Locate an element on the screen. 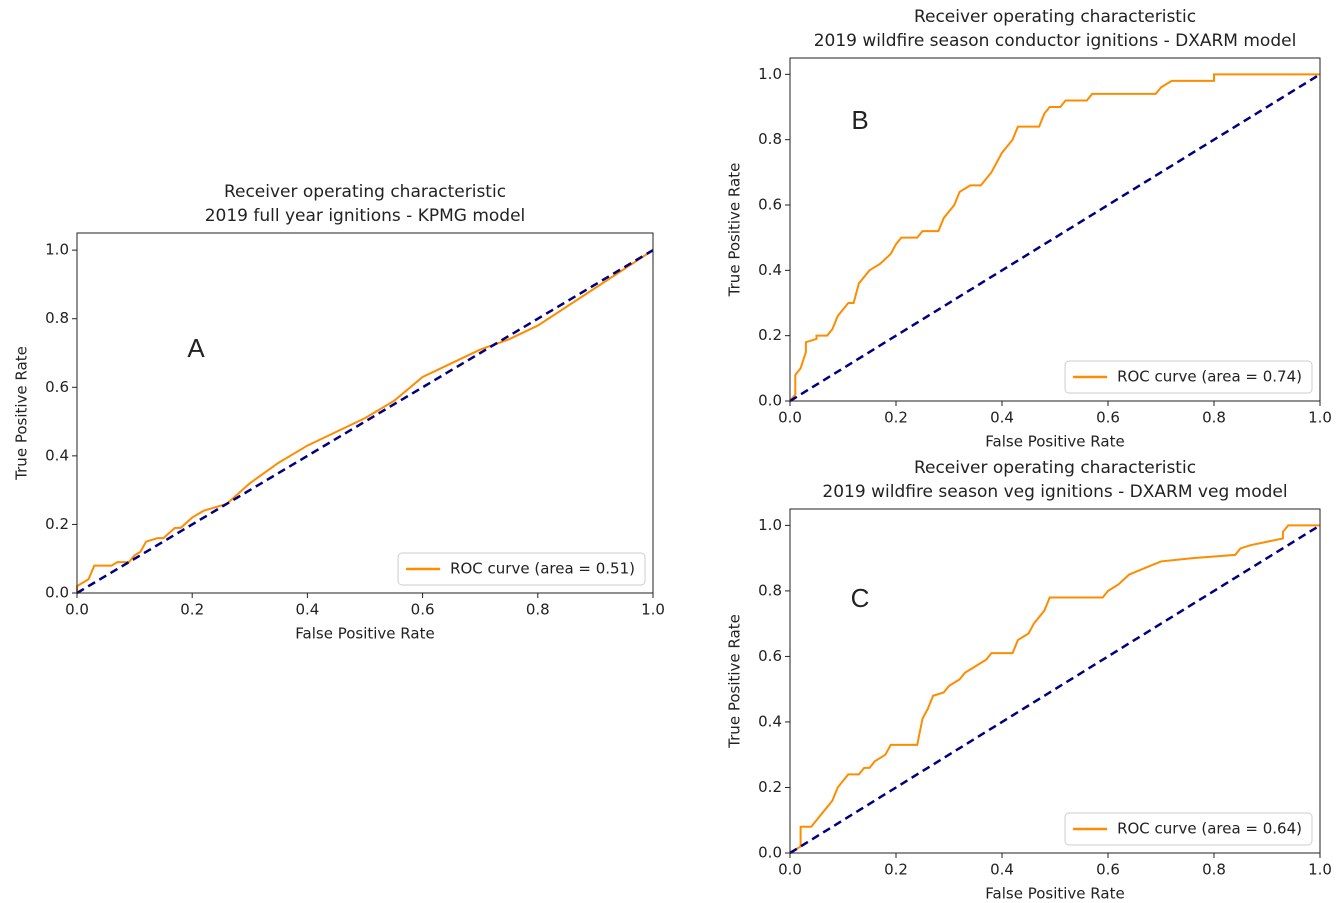 The height and width of the screenshot is (903, 1340). panel-label: B is located at coordinates (859, 120).